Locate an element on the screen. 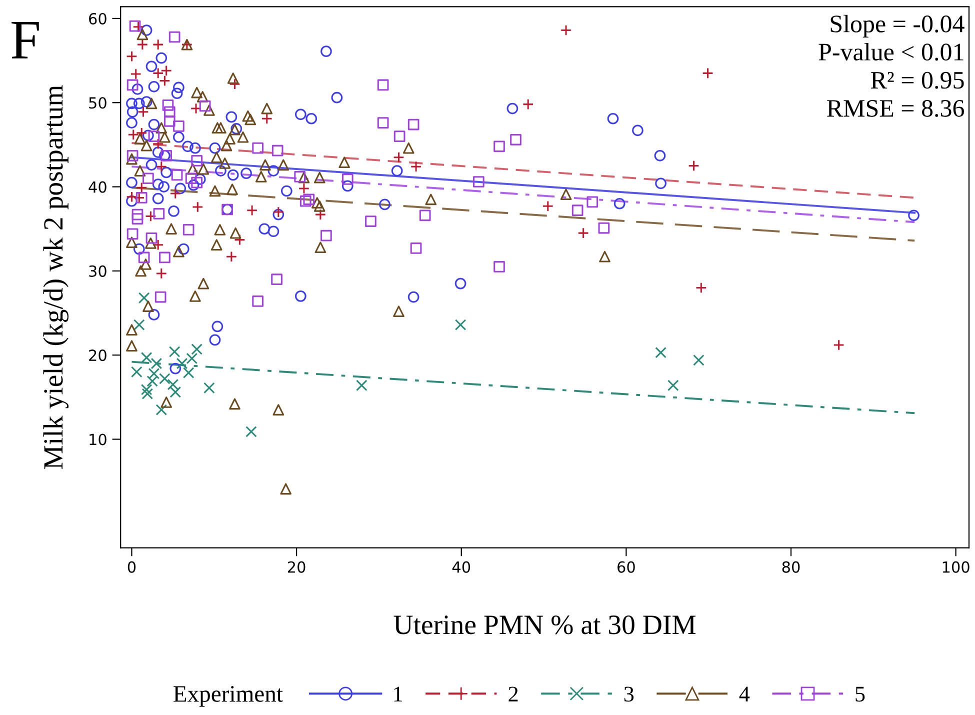 This screenshot has height=715, width=975. annotation: Slope = -0.04 is located at coordinates (897, 26).